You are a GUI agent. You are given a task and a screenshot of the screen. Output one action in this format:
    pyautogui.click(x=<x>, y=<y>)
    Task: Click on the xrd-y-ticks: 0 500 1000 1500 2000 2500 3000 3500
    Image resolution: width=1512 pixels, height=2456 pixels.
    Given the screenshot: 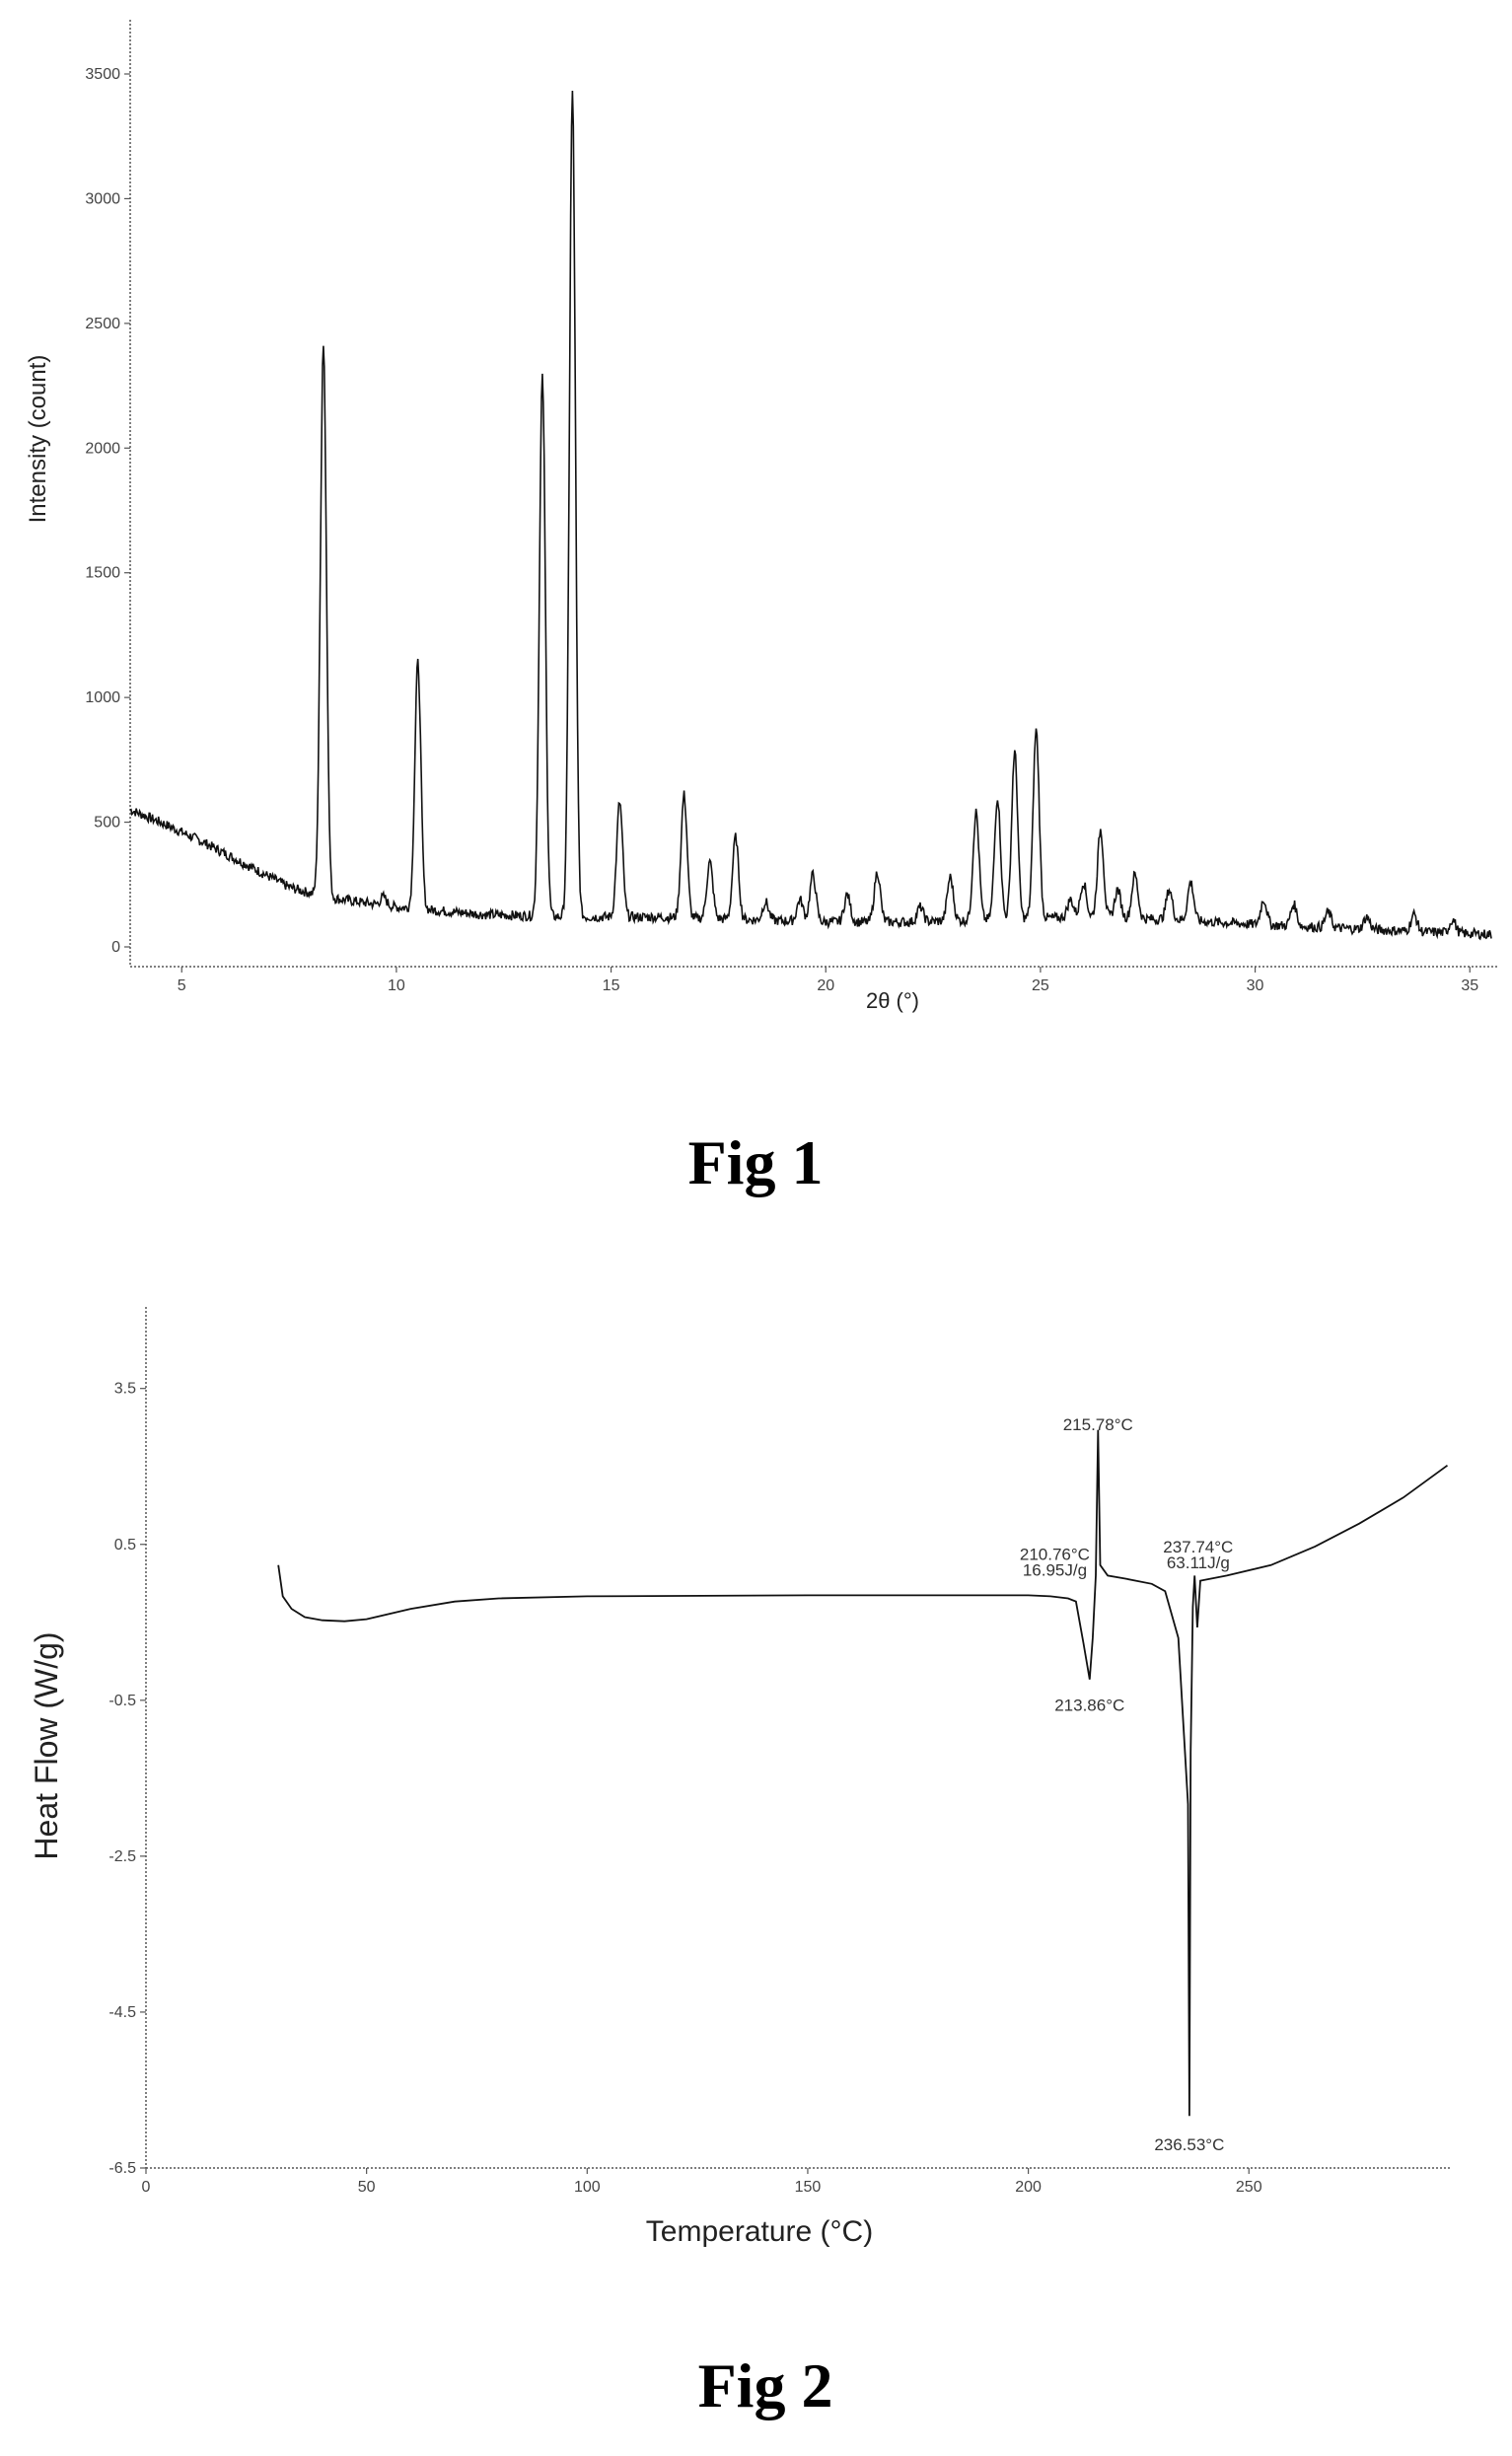 What is the action you would take?
    pyautogui.click(x=107, y=511)
    